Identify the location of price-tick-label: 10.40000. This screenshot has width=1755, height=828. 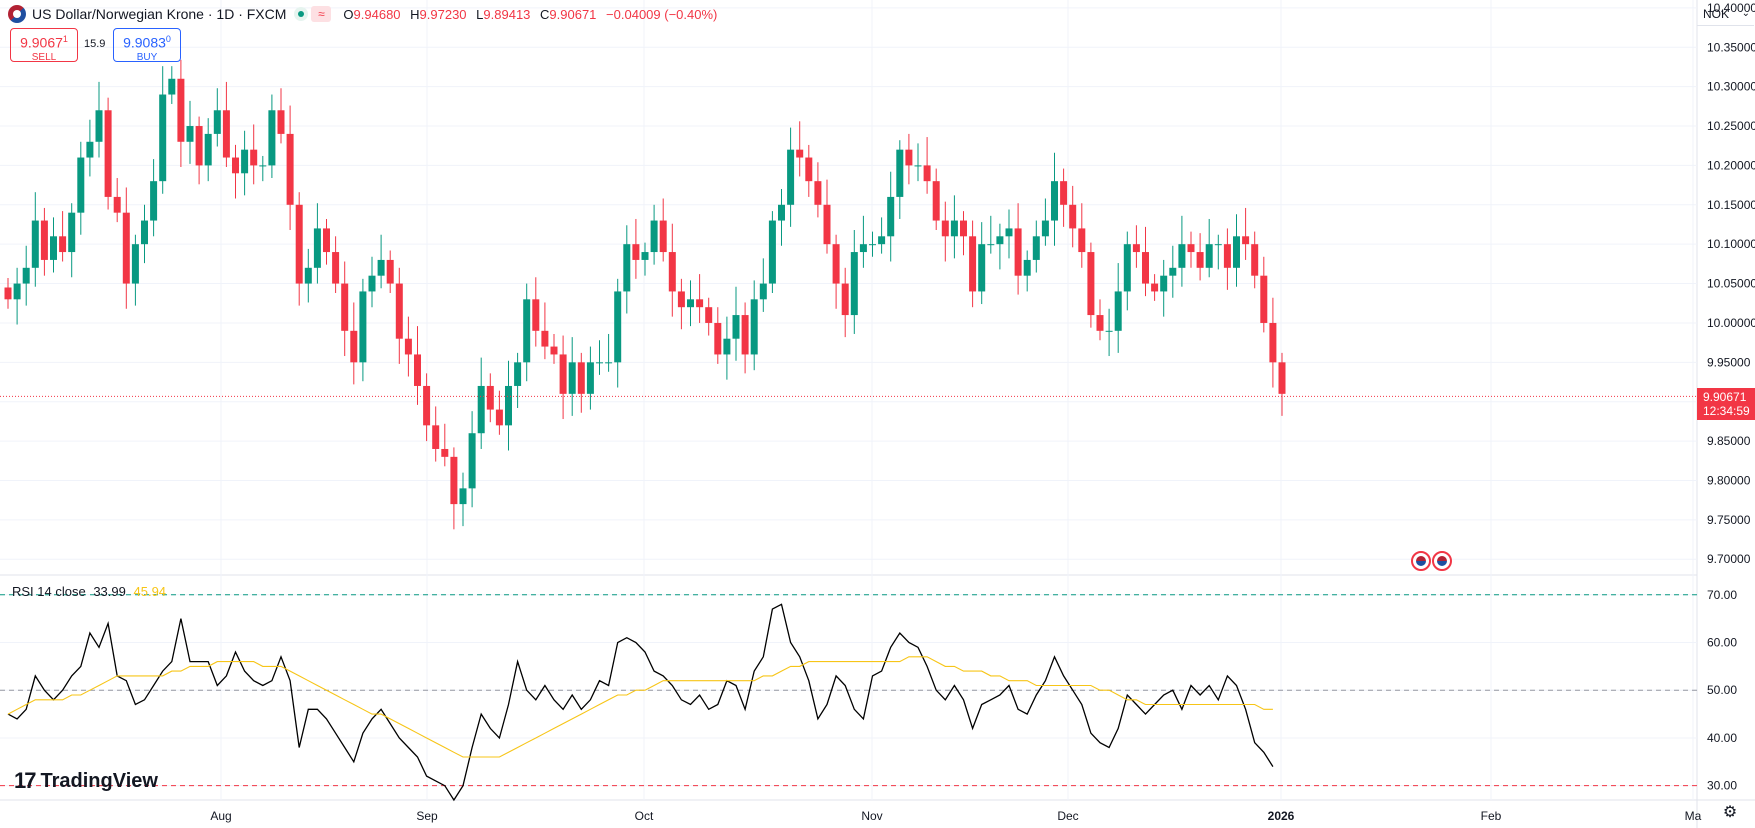
(1731, 8).